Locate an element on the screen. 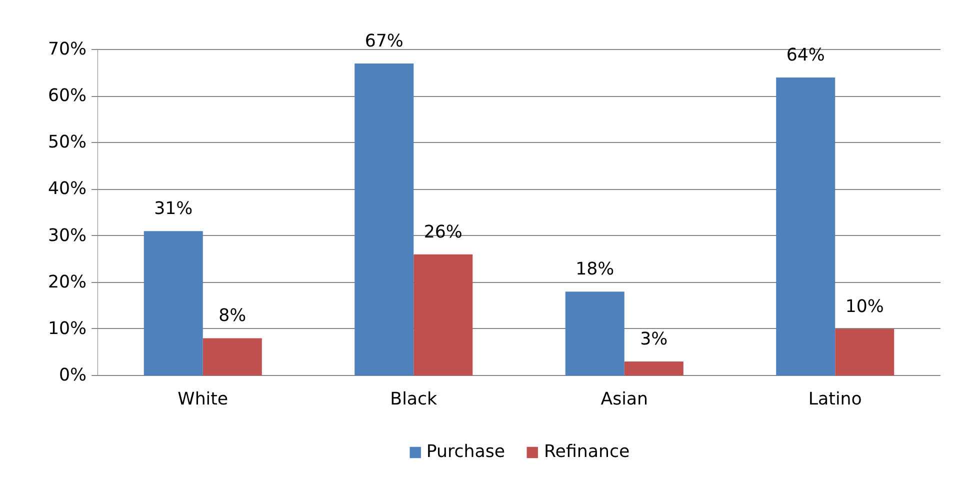  legend-label: Purchase is located at coordinates (466, 452).